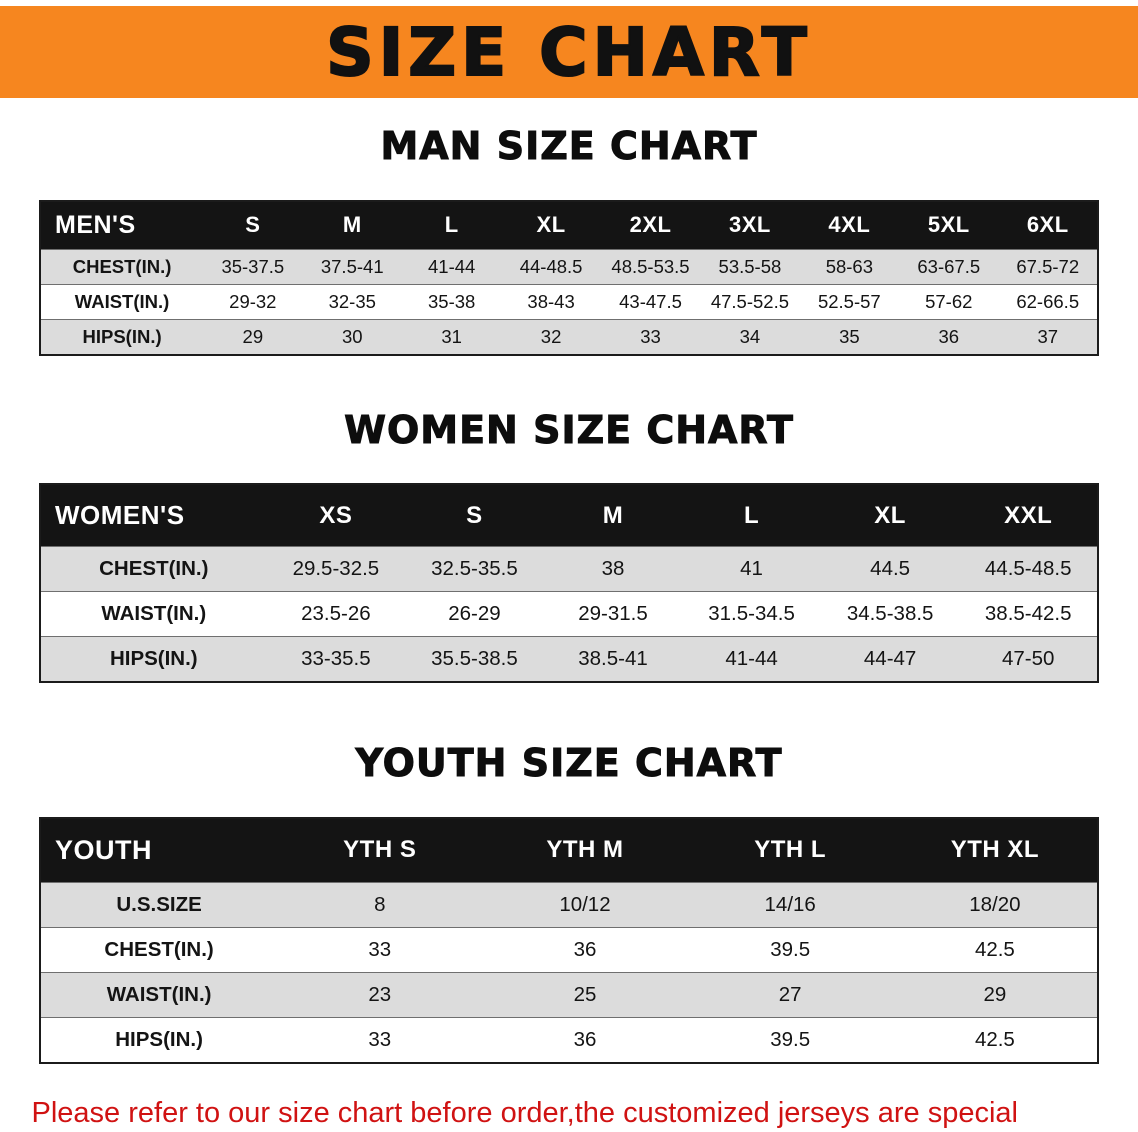 This screenshot has height=1132, width=1138. Describe the element at coordinates (650, 225) in the screenshot. I see `size-column-header: 2XL` at that location.